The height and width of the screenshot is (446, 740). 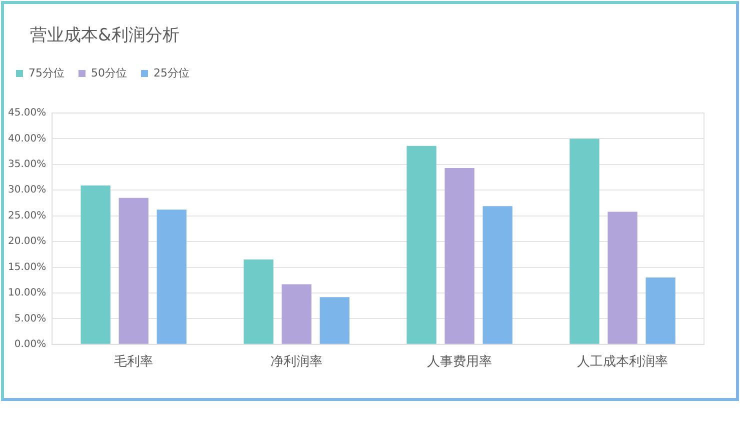 What do you see at coordinates (171, 73) in the screenshot?
I see `legend-label: 25分位` at bounding box center [171, 73].